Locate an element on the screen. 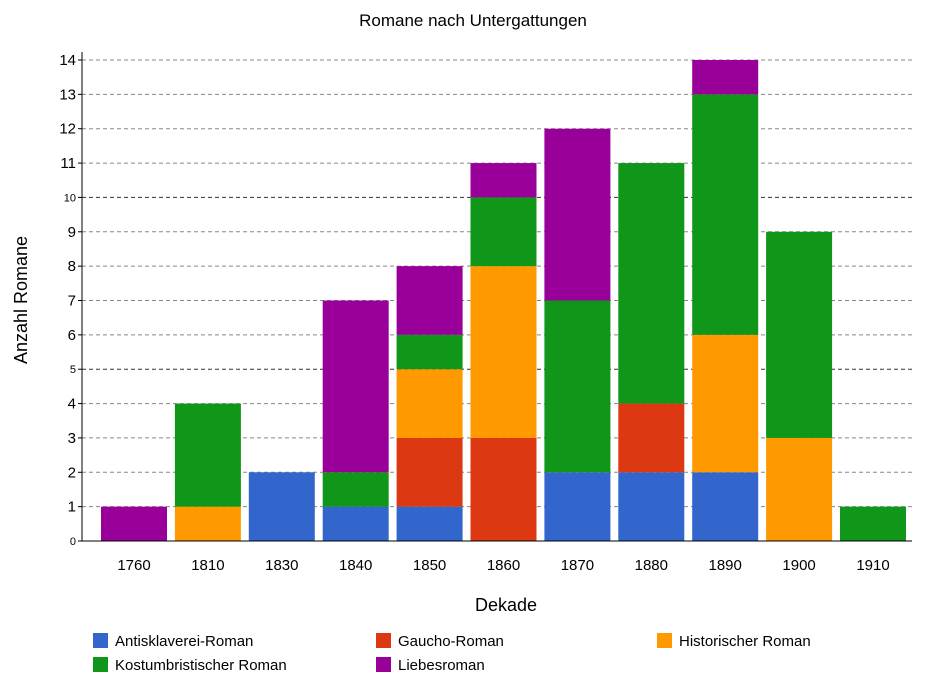  y-tick-label: 8 is located at coordinates (72, 266).